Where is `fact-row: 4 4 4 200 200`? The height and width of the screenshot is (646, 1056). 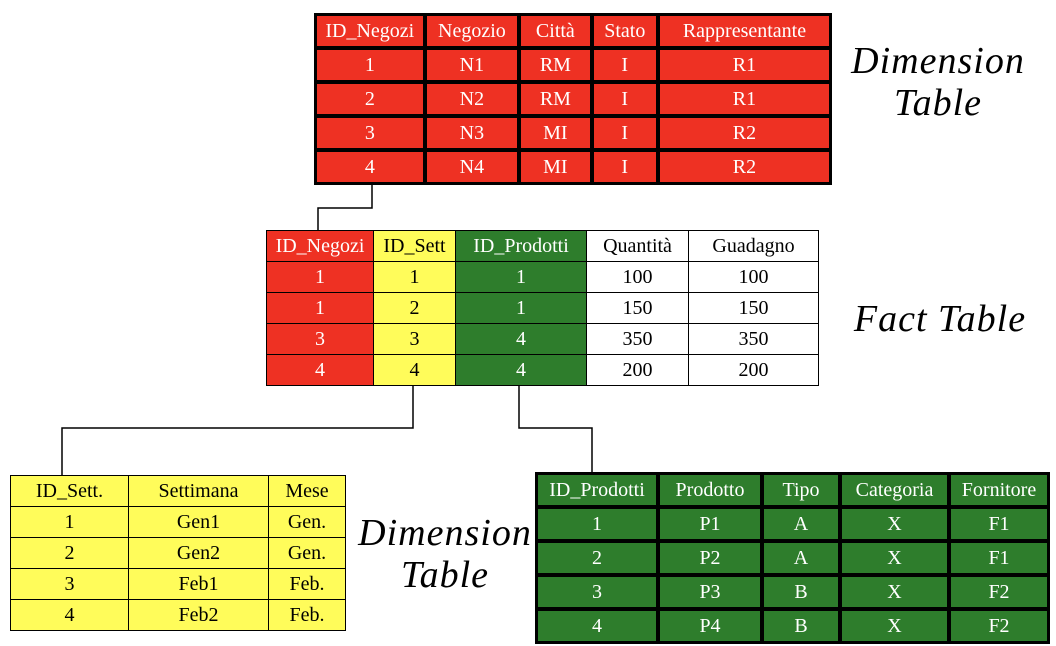 fact-row: 4 4 4 200 200 is located at coordinates (542, 370).